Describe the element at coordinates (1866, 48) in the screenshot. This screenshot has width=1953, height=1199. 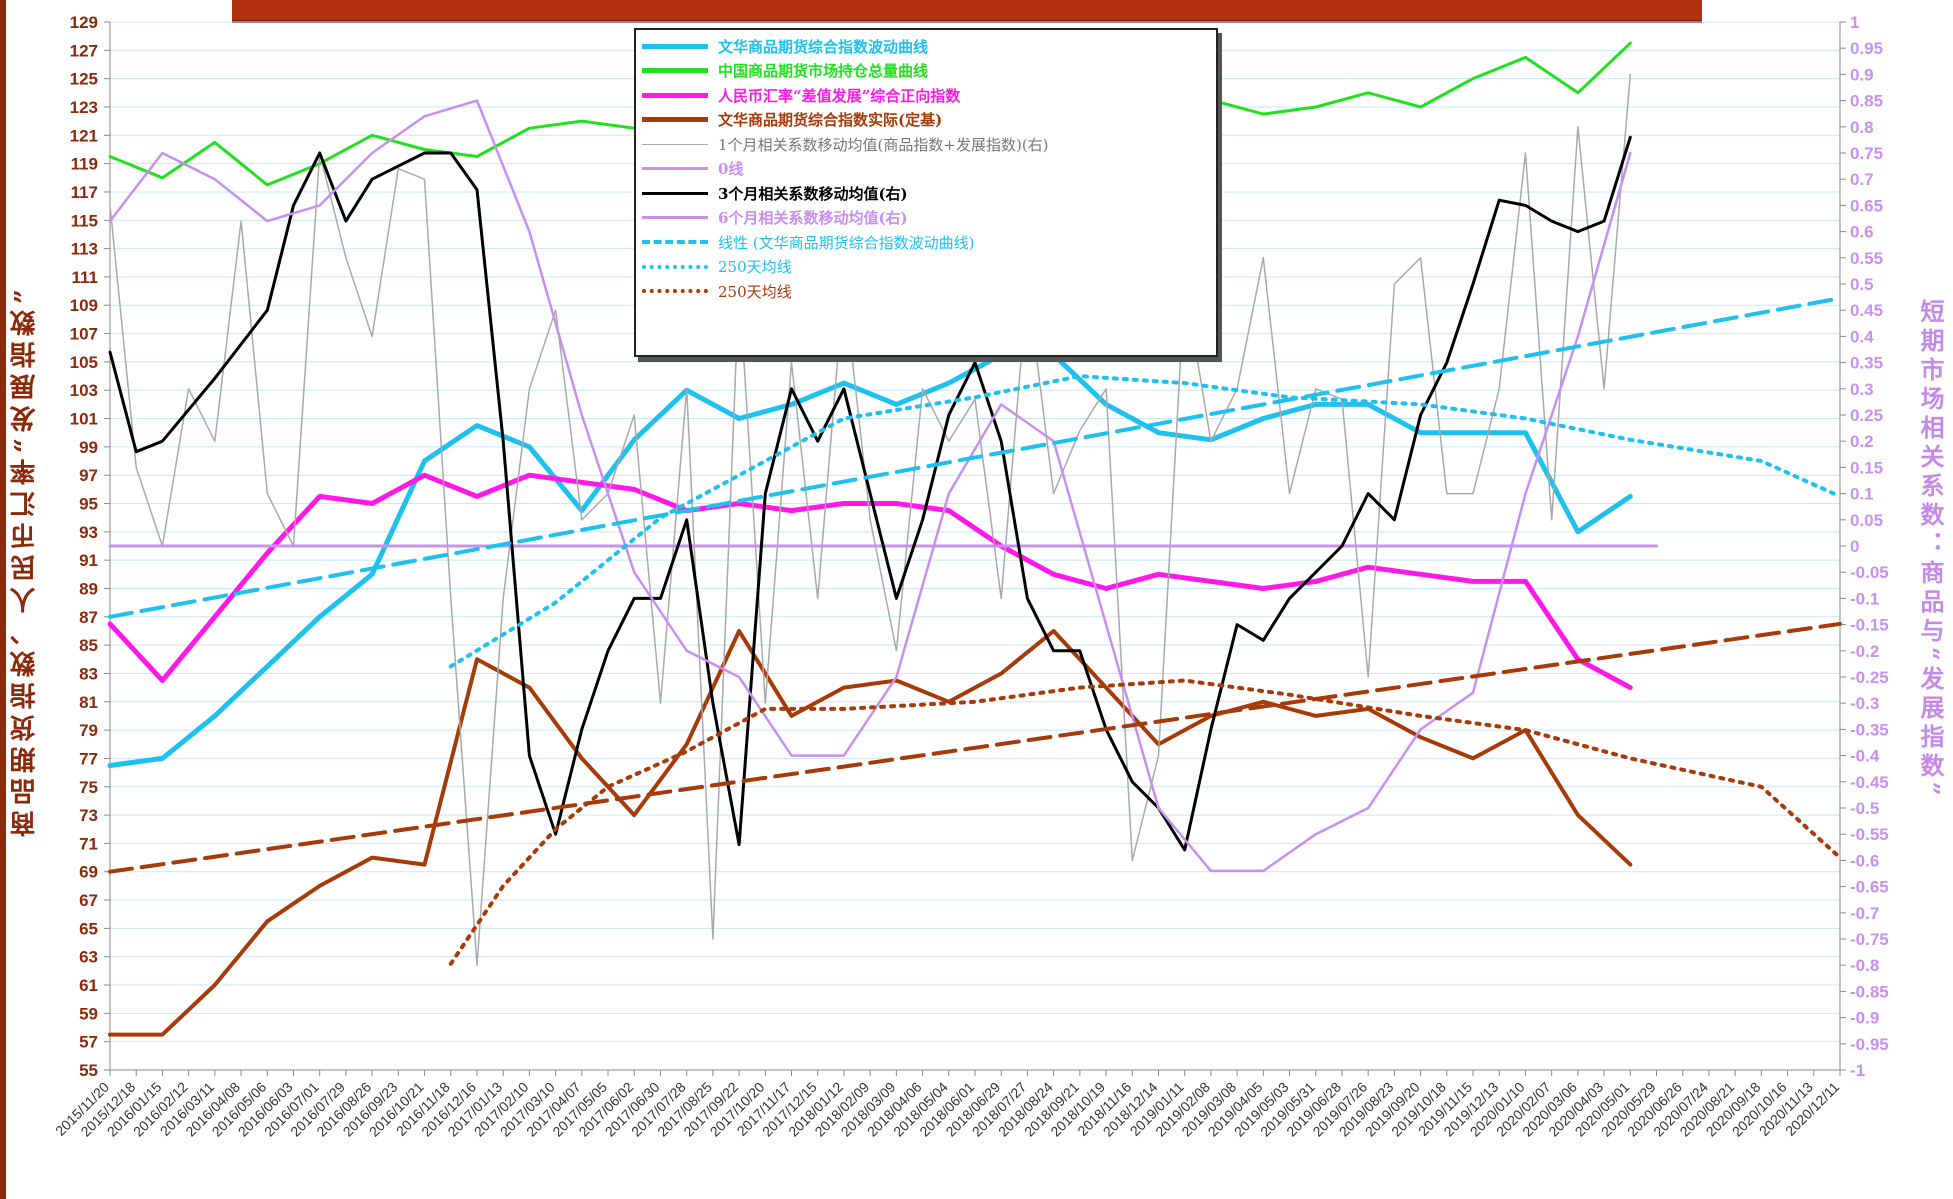
I see `right-tick-label: 0.95` at that location.